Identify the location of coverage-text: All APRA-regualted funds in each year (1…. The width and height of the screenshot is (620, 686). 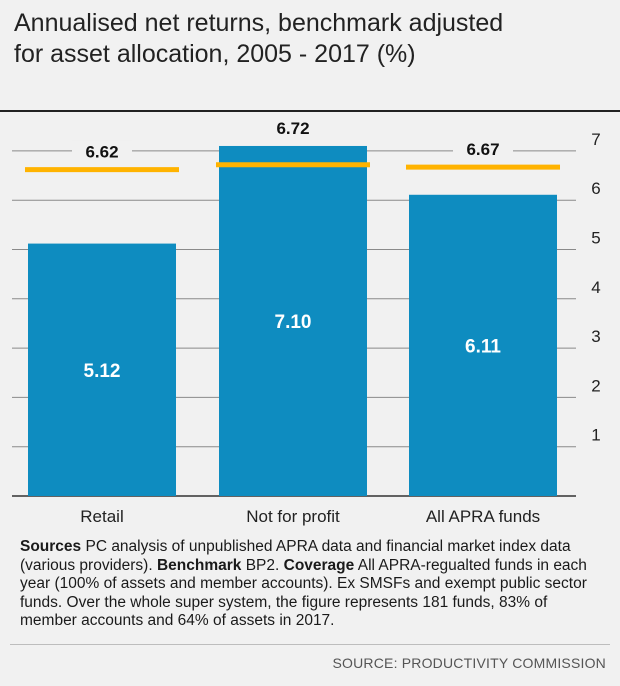
(303, 593).